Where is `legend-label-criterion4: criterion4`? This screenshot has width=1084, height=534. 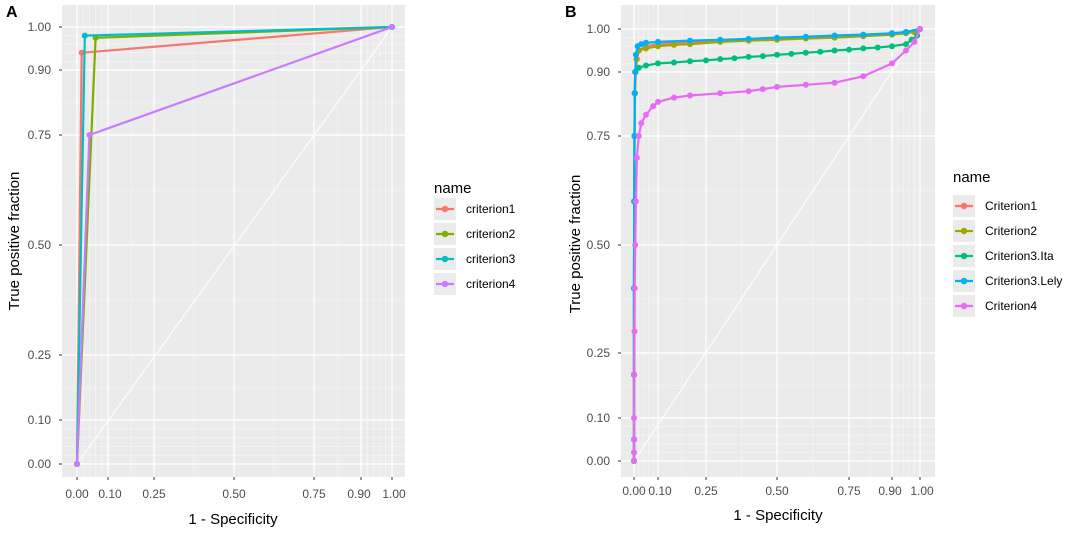
legend-label-criterion4: criterion4 is located at coordinates (491, 284).